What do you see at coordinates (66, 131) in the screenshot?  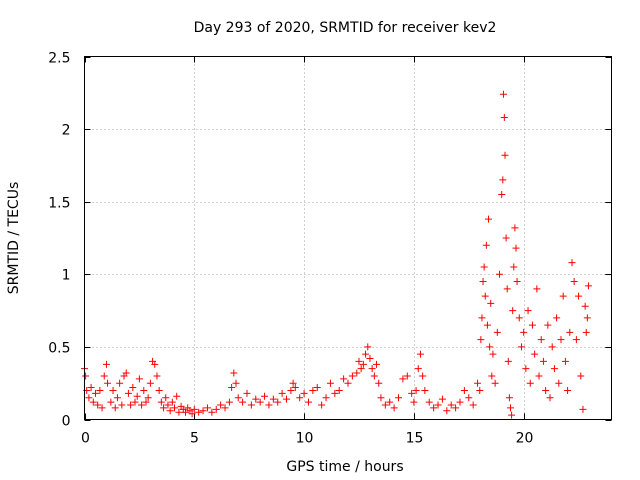 I see `y-tick-label: 2` at bounding box center [66, 131].